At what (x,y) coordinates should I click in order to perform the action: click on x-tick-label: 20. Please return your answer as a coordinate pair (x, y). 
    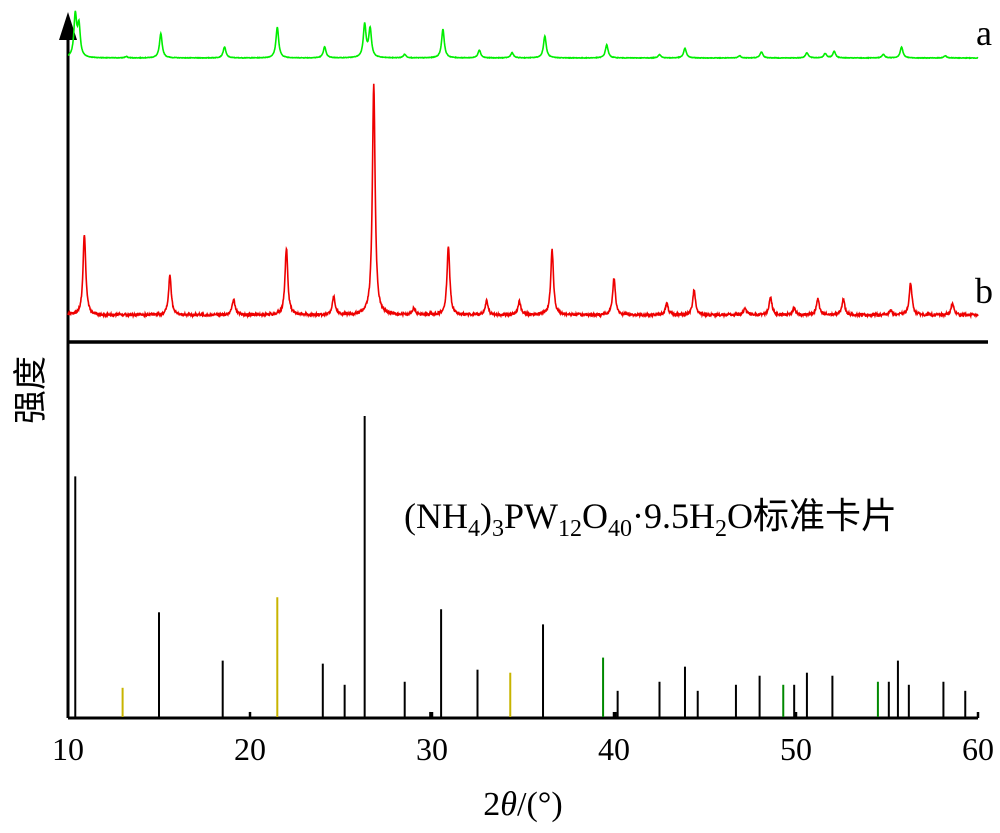
    Looking at the image, I should click on (250, 749).